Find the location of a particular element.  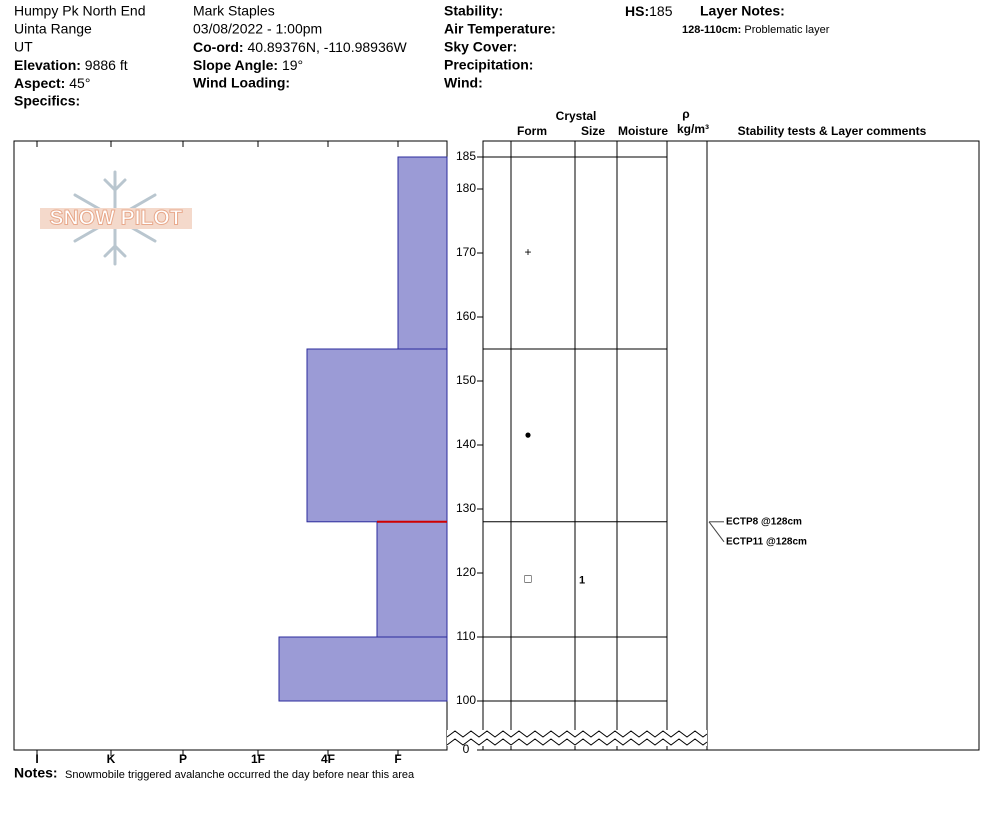

col-header: Crystal is located at coordinates (576, 116).